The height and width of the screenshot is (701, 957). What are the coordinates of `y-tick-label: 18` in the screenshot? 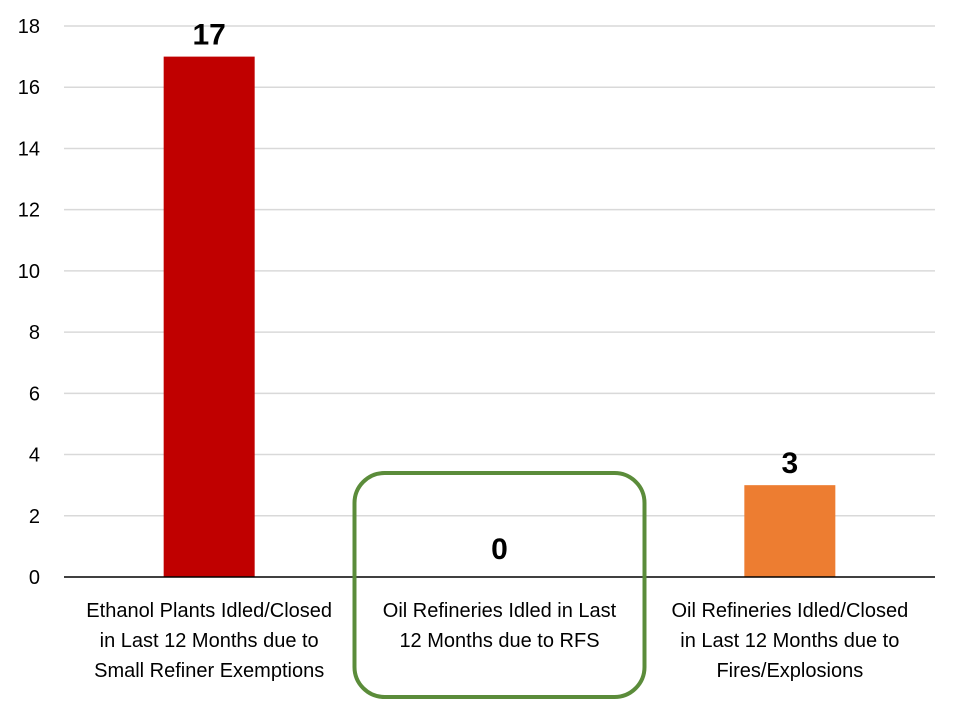 It's located at (29, 27).